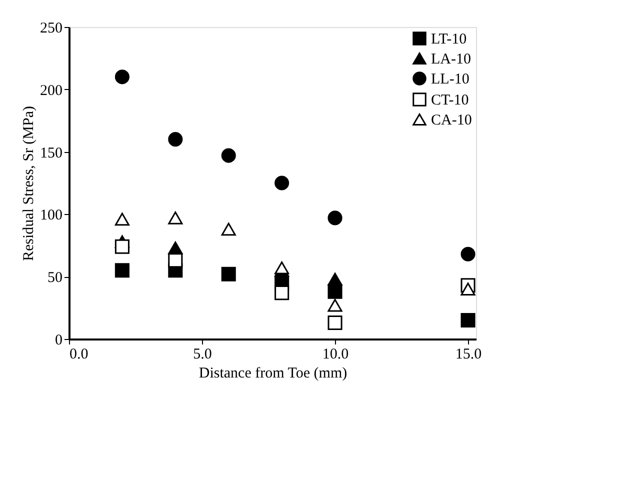 The height and width of the screenshot is (487, 631). I want to click on y-tick-label: 150, so click(51, 153).